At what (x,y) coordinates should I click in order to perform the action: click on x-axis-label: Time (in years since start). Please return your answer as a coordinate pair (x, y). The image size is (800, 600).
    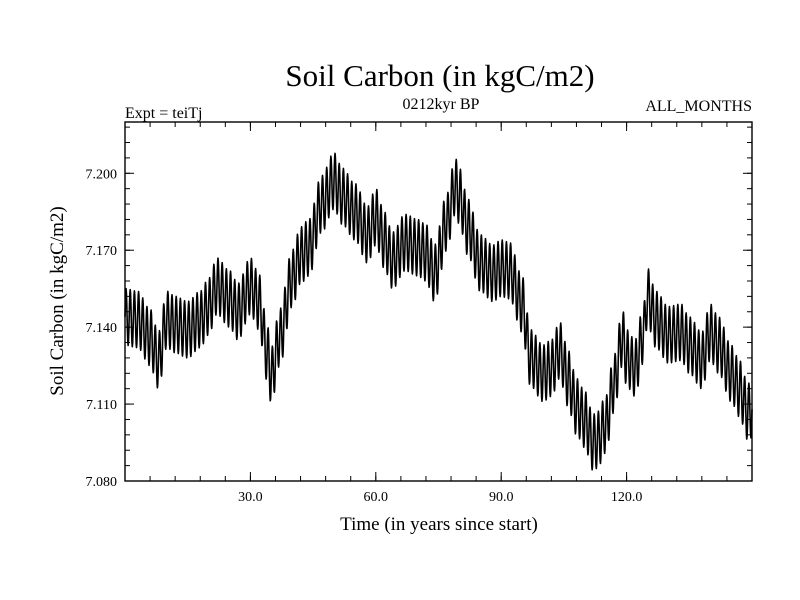
    Looking at the image, I should click on (439, 524).